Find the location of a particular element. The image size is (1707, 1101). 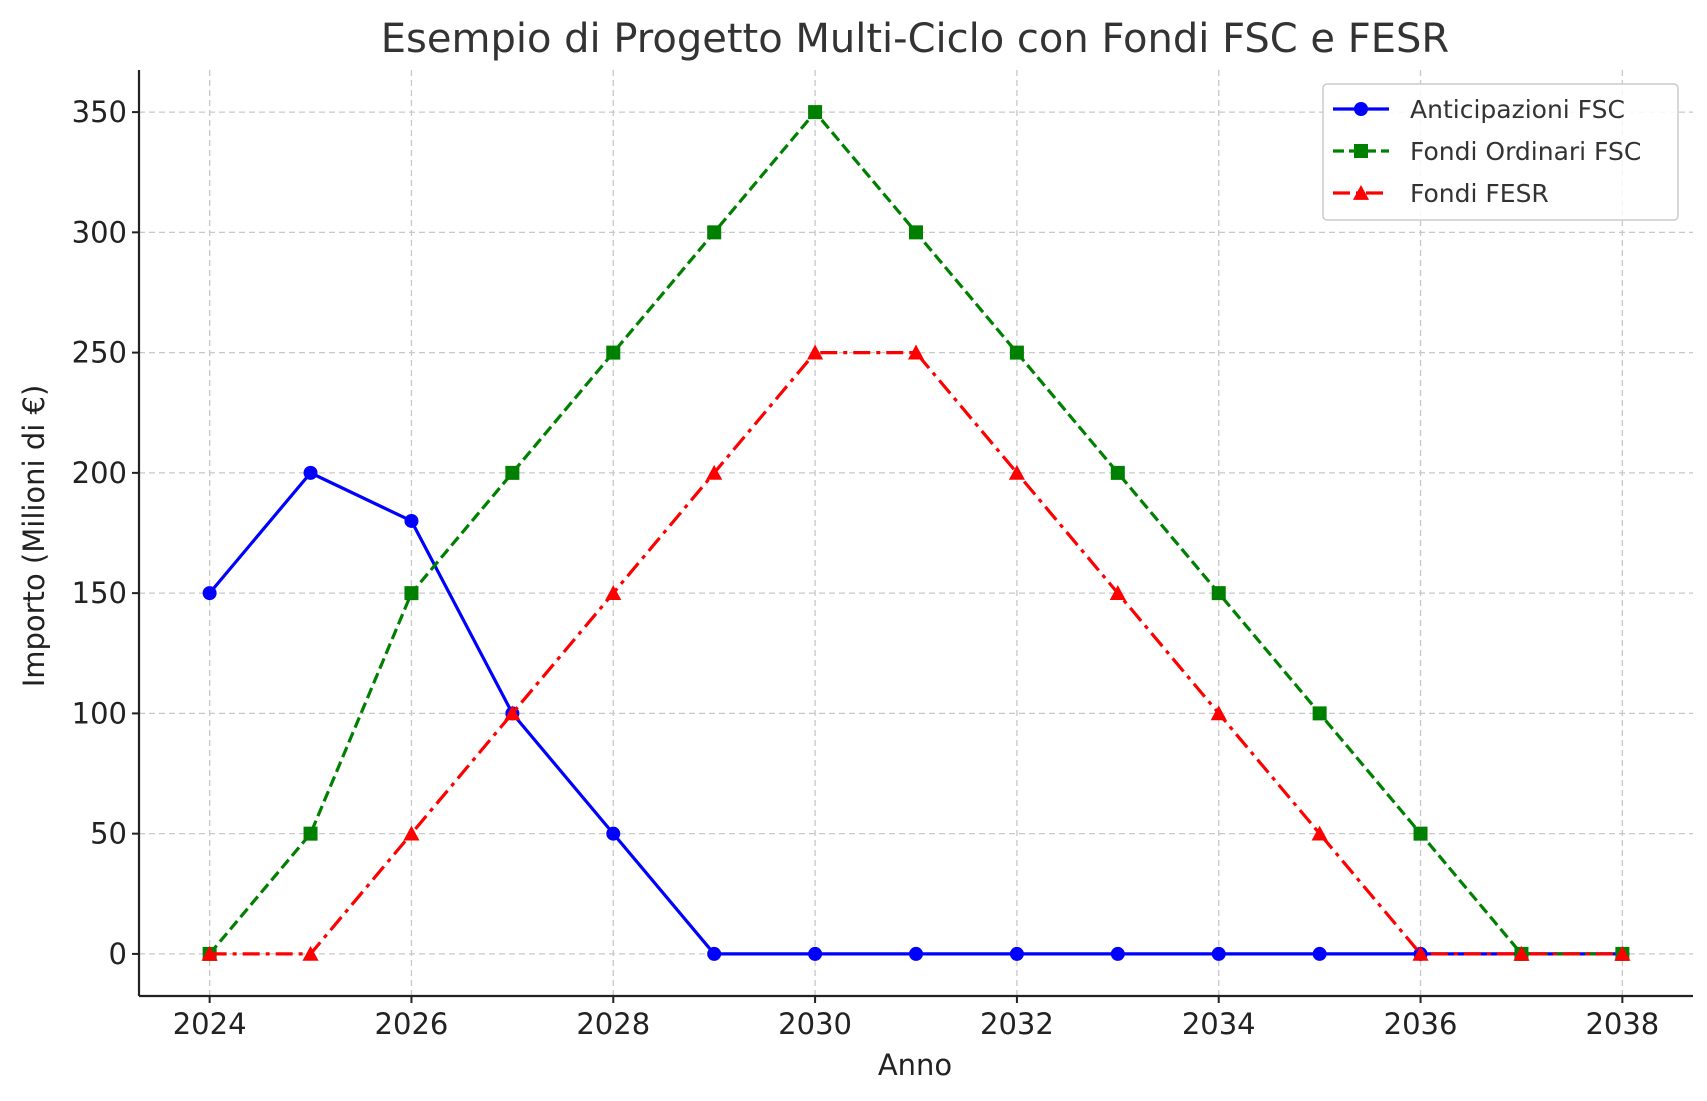

y-tick-label: 150 is located at coordinates (99, 593).